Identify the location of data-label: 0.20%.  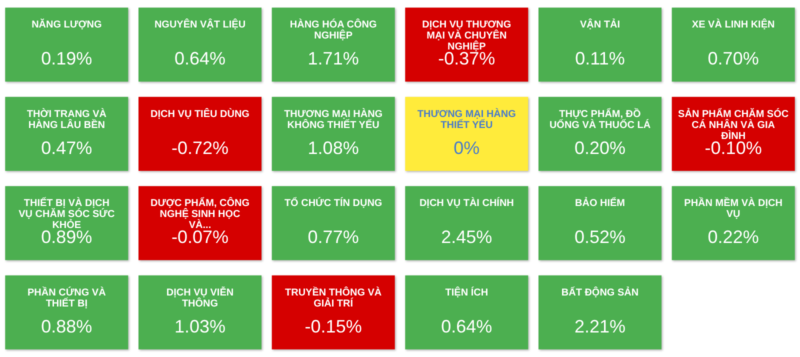
(600, 148).